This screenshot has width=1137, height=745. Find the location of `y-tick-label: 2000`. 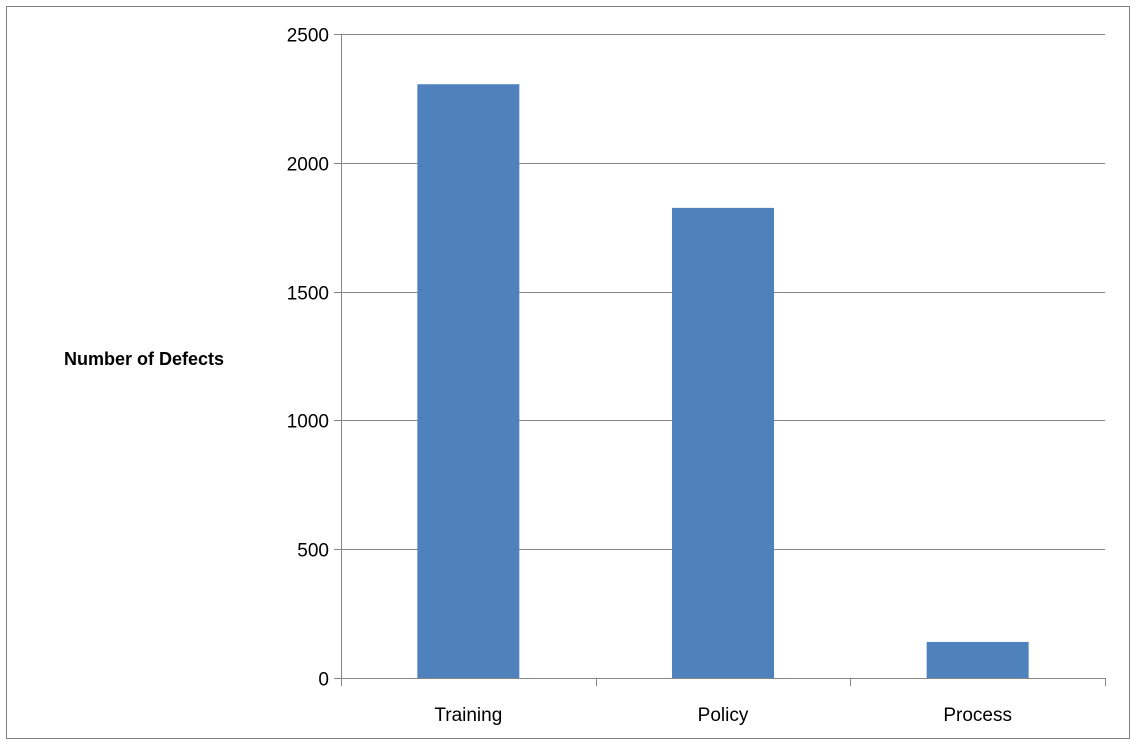

y-tick-label: 2000 is located at coordinates (308, 165).